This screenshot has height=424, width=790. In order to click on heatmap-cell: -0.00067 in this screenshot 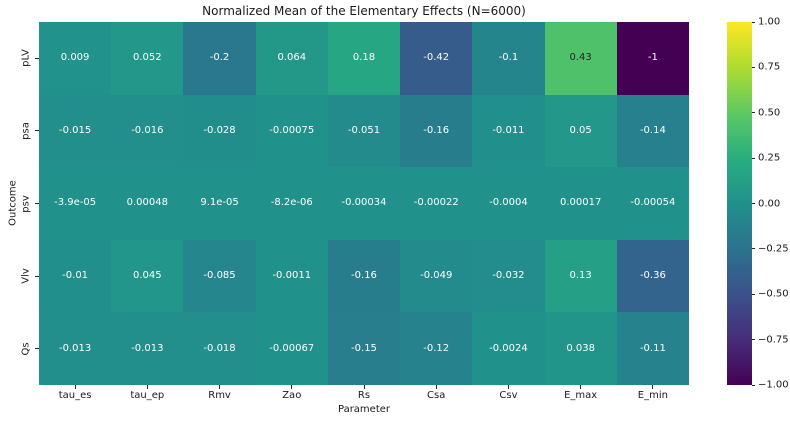, I will do `click(291, 348)`.